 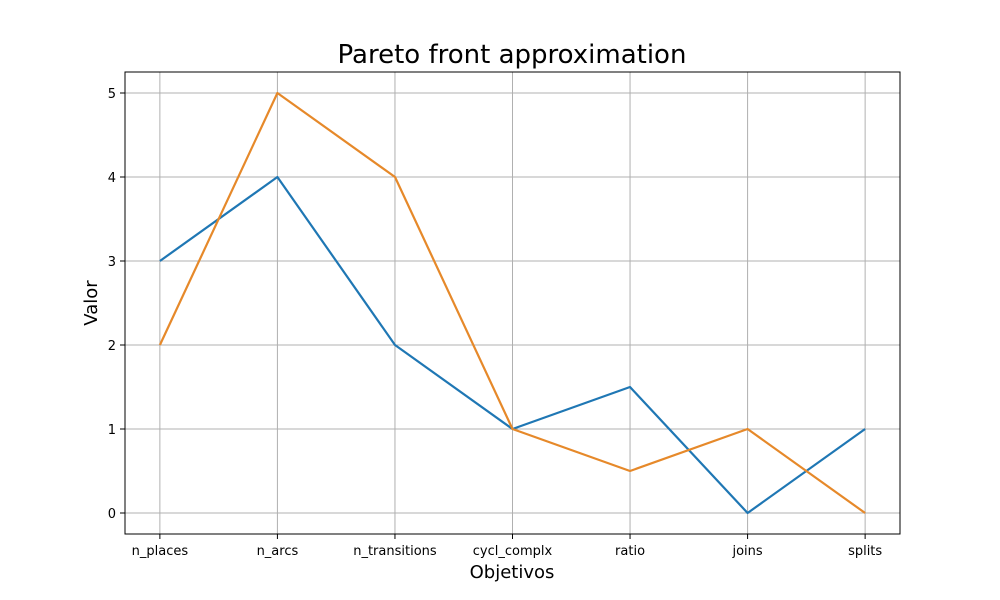 I want to click on x-tick-label: cycl_complx, so click(x=513, y=551).